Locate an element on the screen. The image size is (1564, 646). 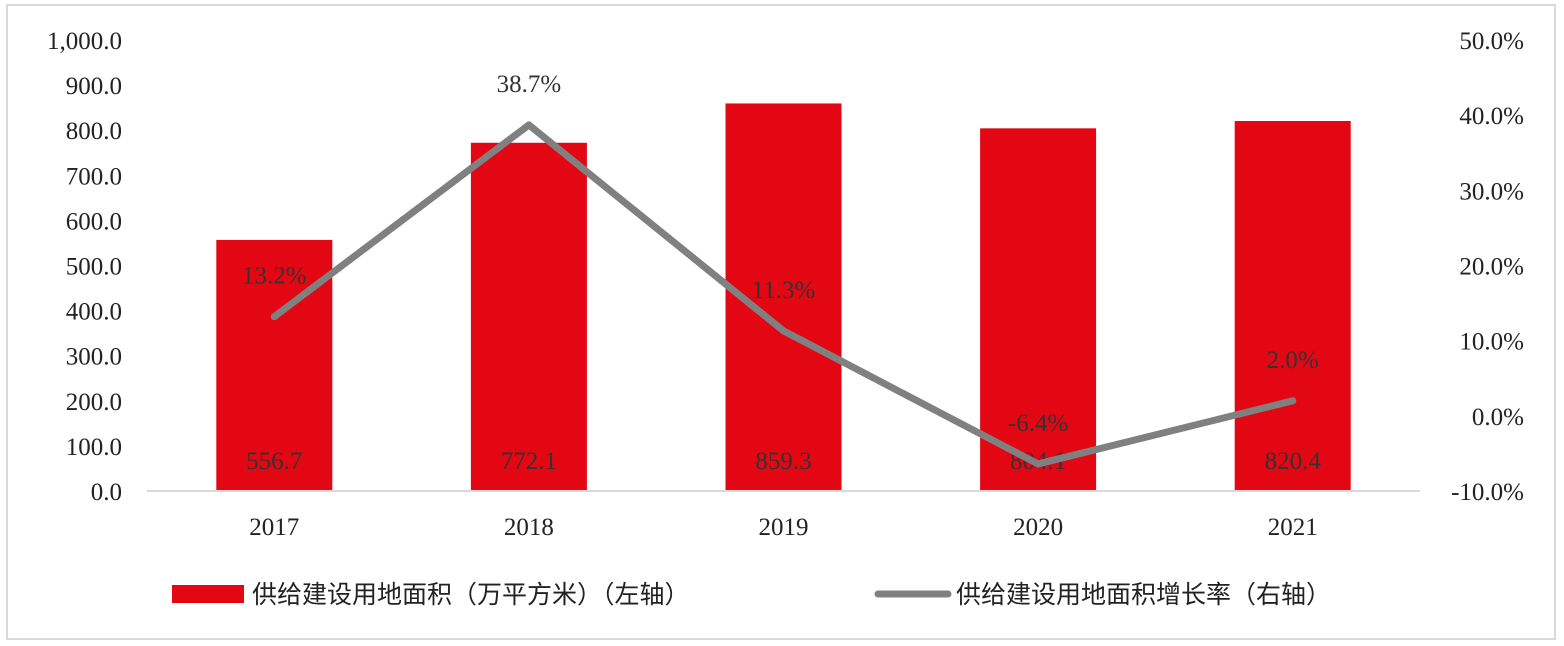
right-axis-tick-label: 0.0% is located at coordinates (1498, 417).